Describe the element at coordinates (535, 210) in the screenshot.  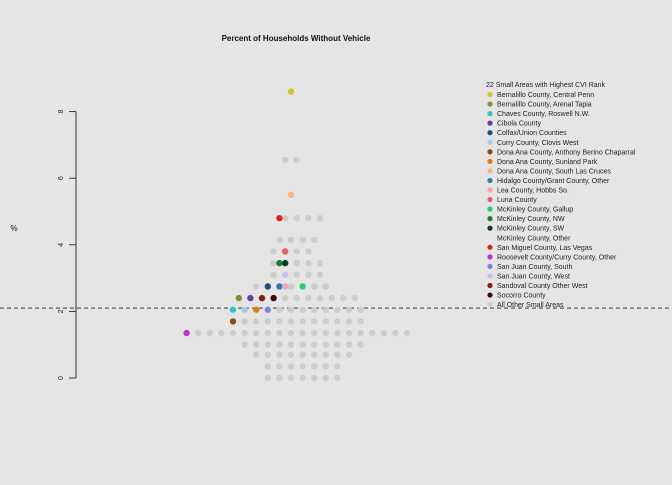
I see `legend-label: McKinley County, Gallup` at that location.